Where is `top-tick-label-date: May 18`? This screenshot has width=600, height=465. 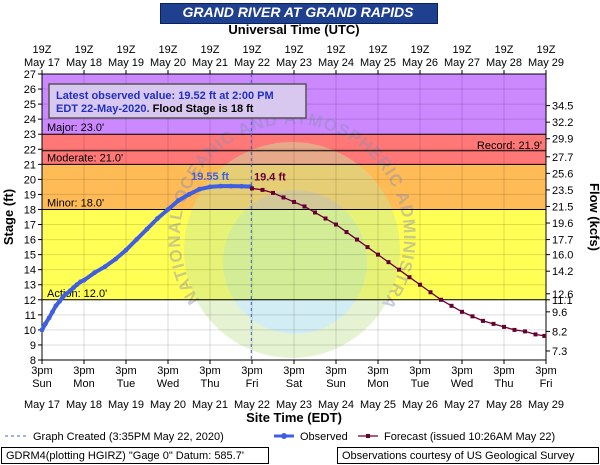 top-tick-label-date: May 18 is located at coordinates (84, 63).